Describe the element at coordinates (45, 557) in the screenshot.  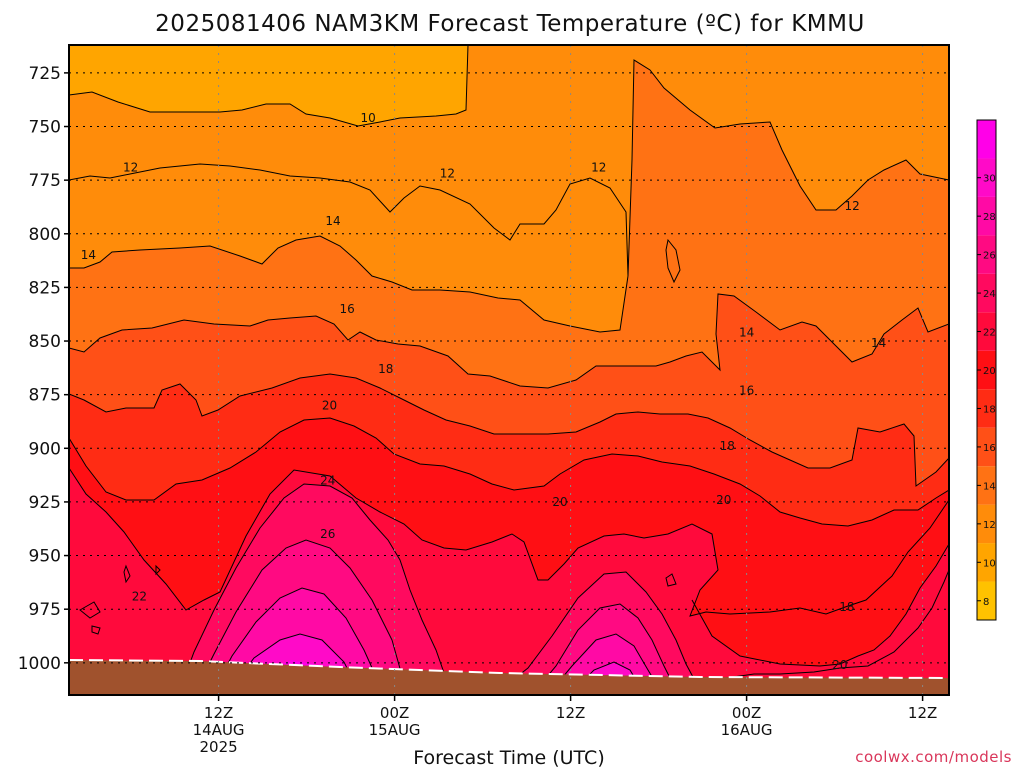
I see `y-tick-label-950: 950` at that location.